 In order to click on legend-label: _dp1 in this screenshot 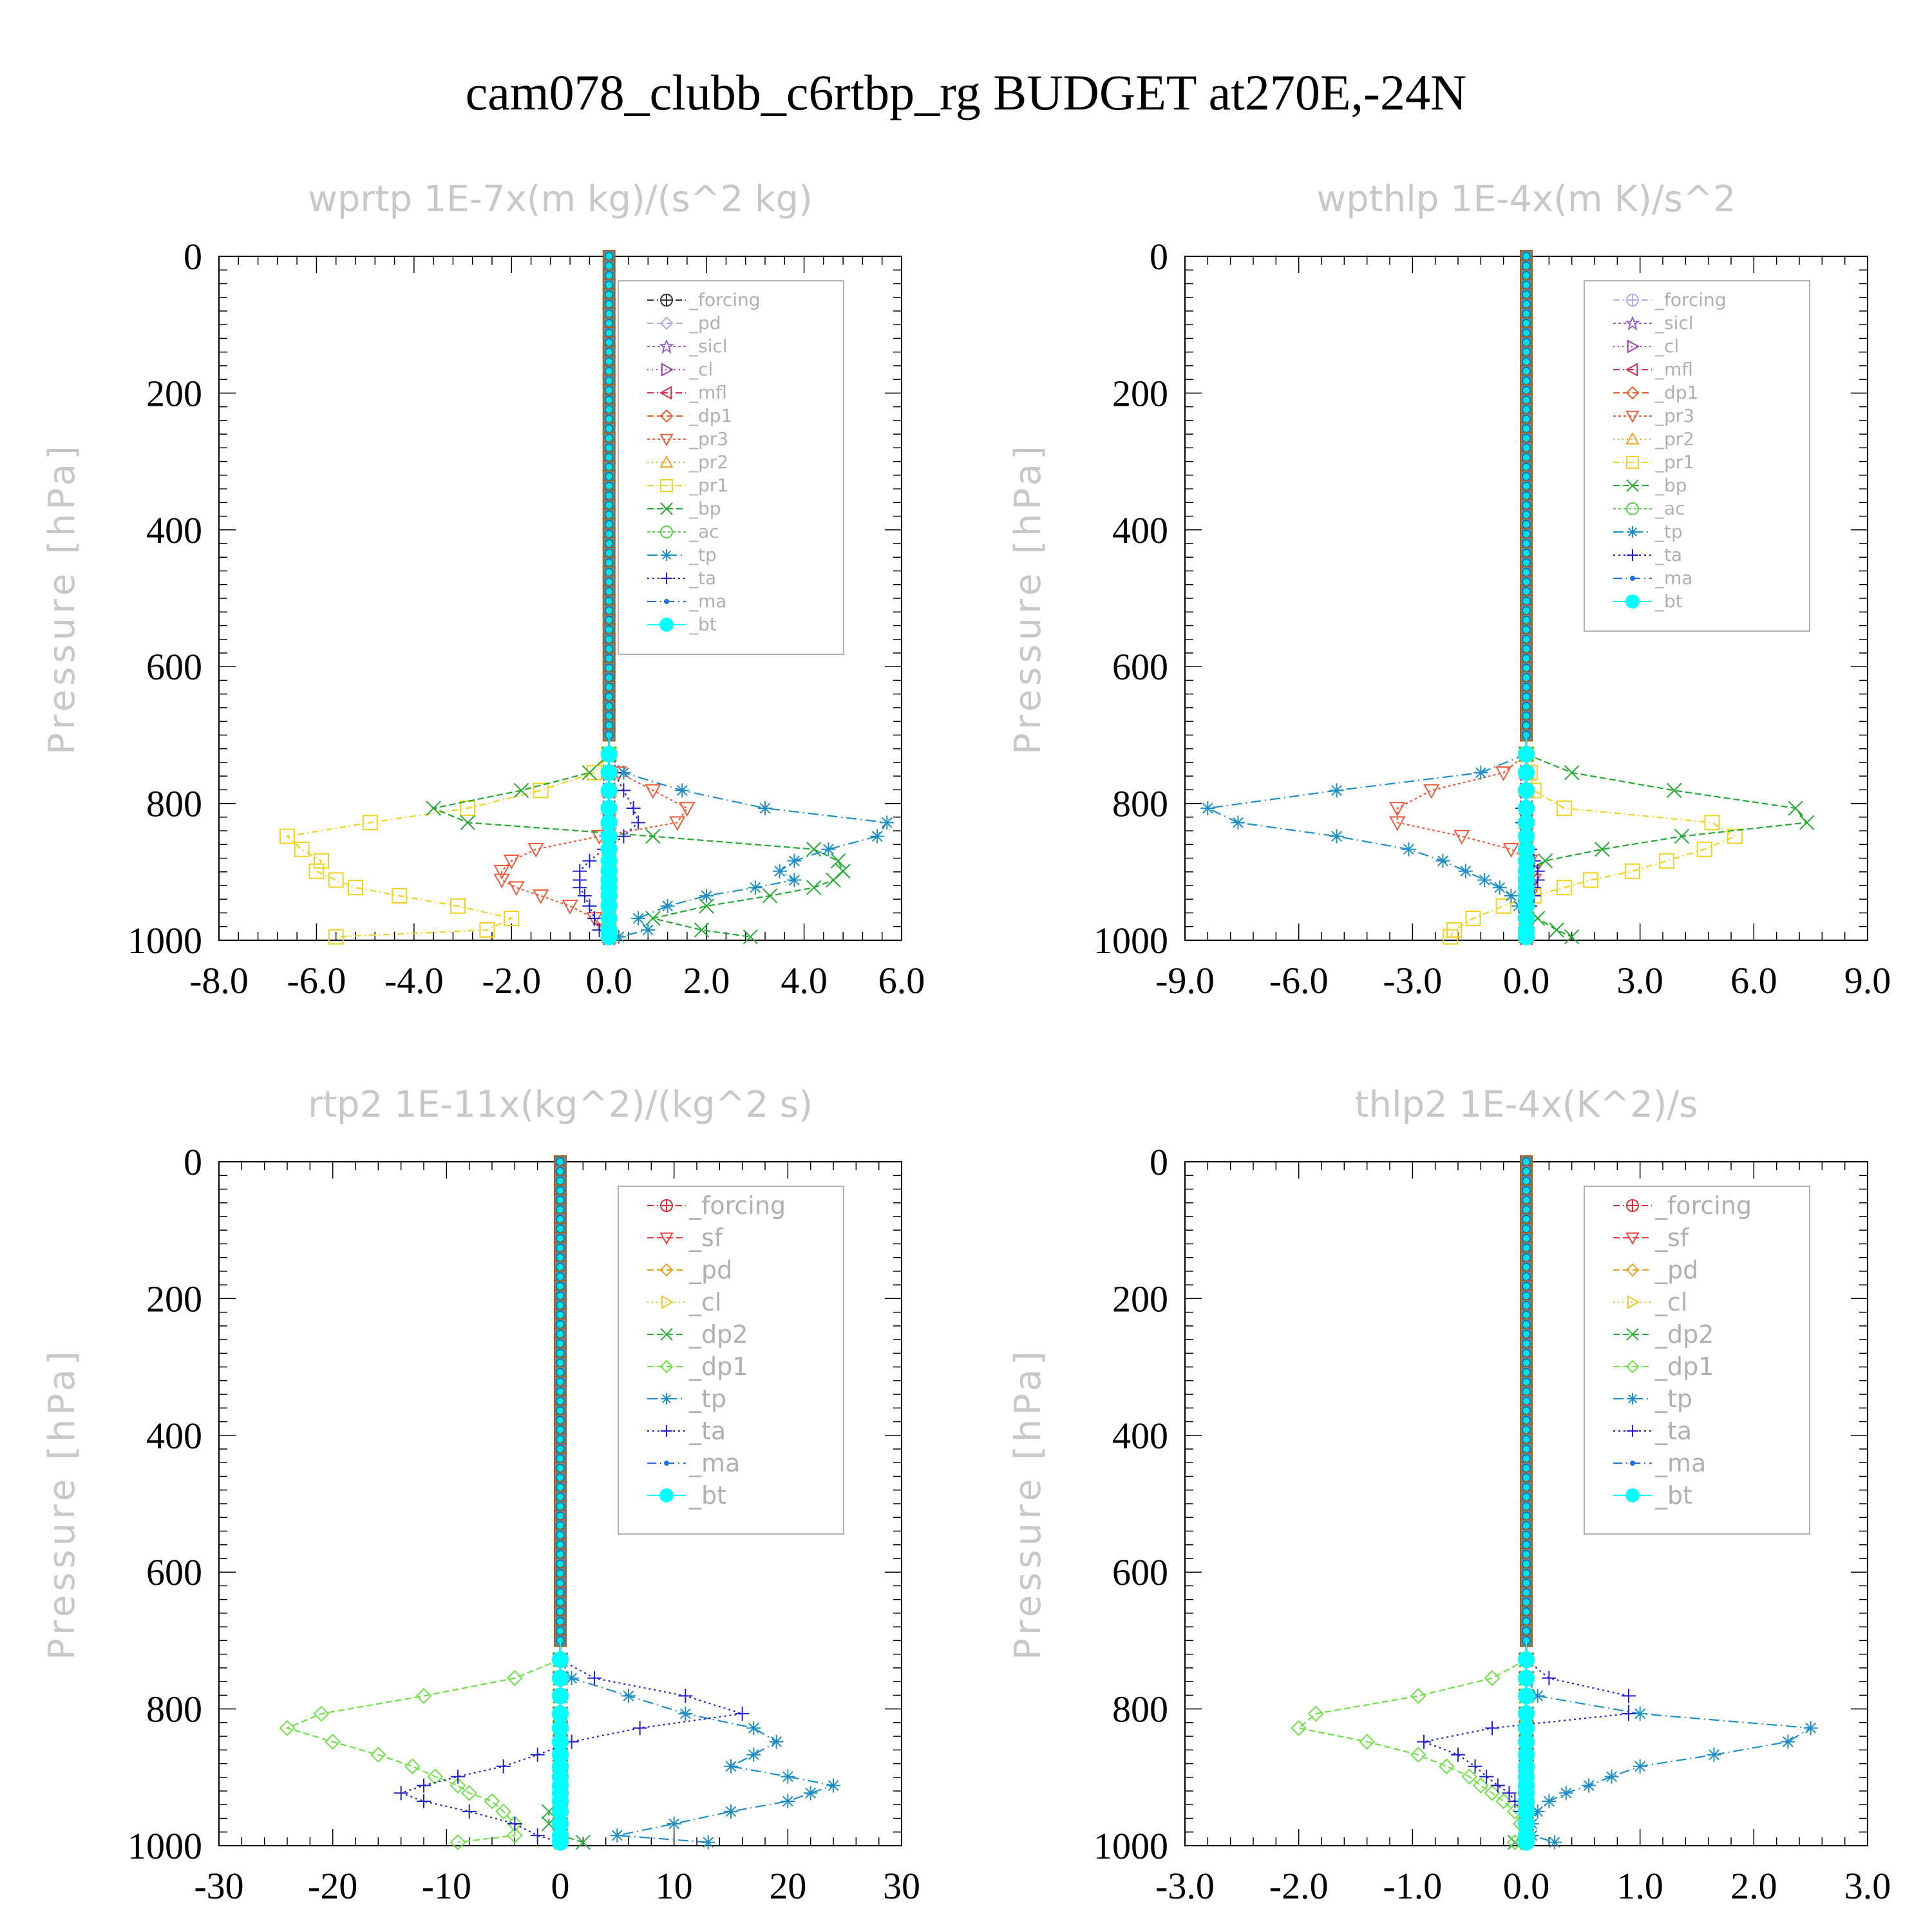, I will do `click(1676, 393)`.